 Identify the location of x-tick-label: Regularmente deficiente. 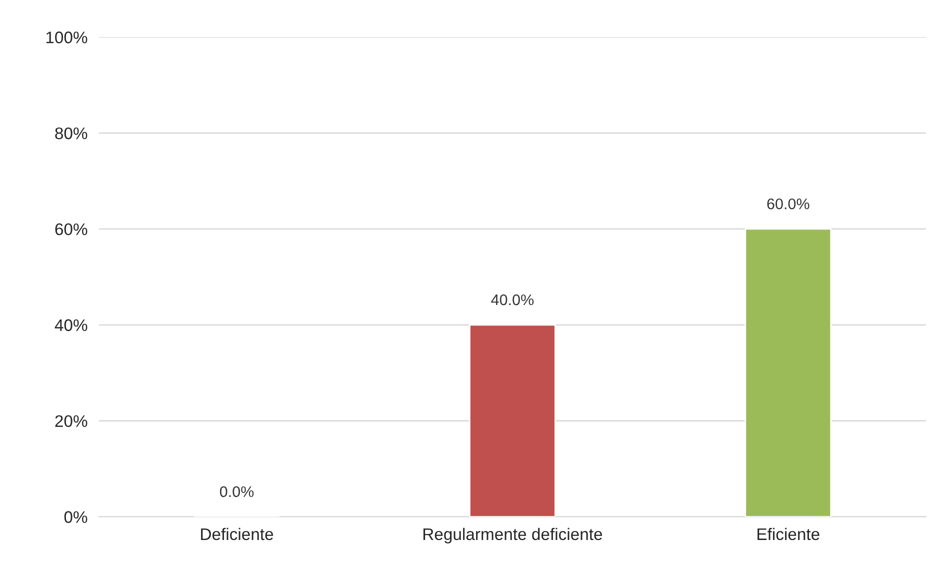
(512, 536).